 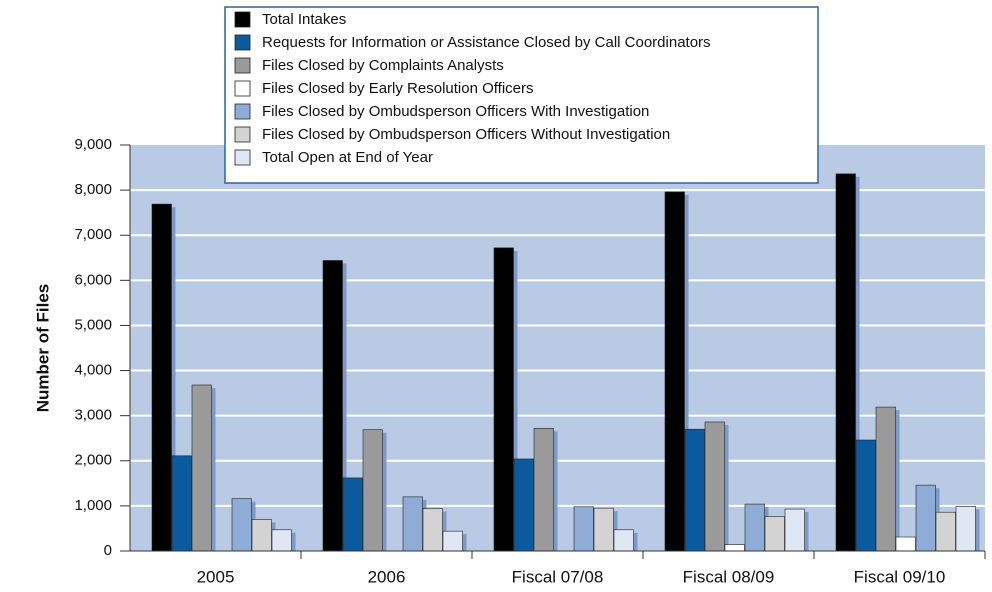 What do you see at coordinates (383, 65) in the screenshot?
I see `legend-label: Files Closed by Complaints Analysts` at bounding box center [383, 65].